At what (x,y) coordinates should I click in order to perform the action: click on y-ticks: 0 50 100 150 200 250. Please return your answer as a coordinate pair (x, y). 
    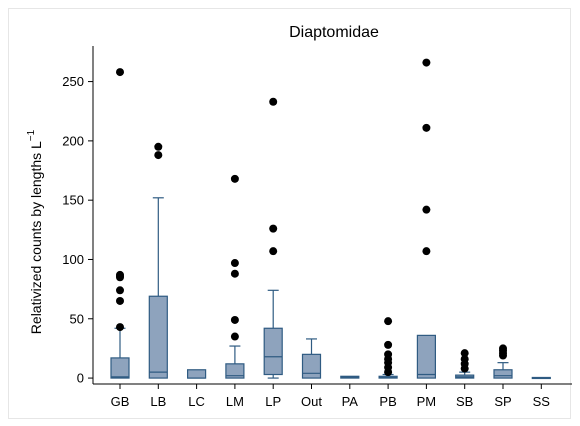
    Looking at the image, I should click on (77, 230).